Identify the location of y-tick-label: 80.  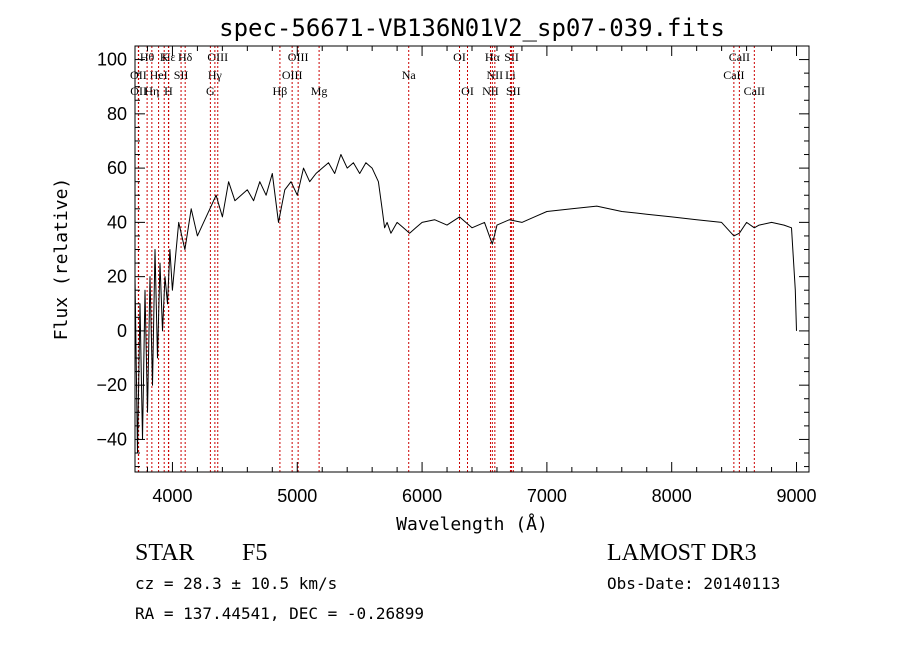
(117, 114).